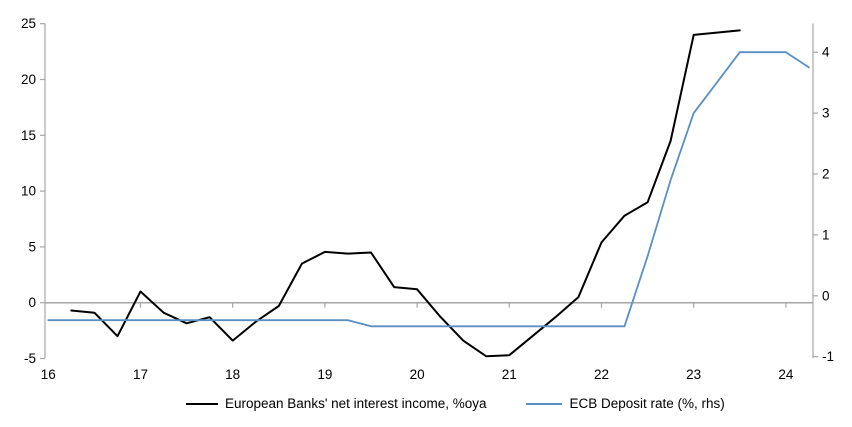 The width and height of the screenshot is (852, 427). I want to click on x-axis-tick-label: 17, so click(140, 374).